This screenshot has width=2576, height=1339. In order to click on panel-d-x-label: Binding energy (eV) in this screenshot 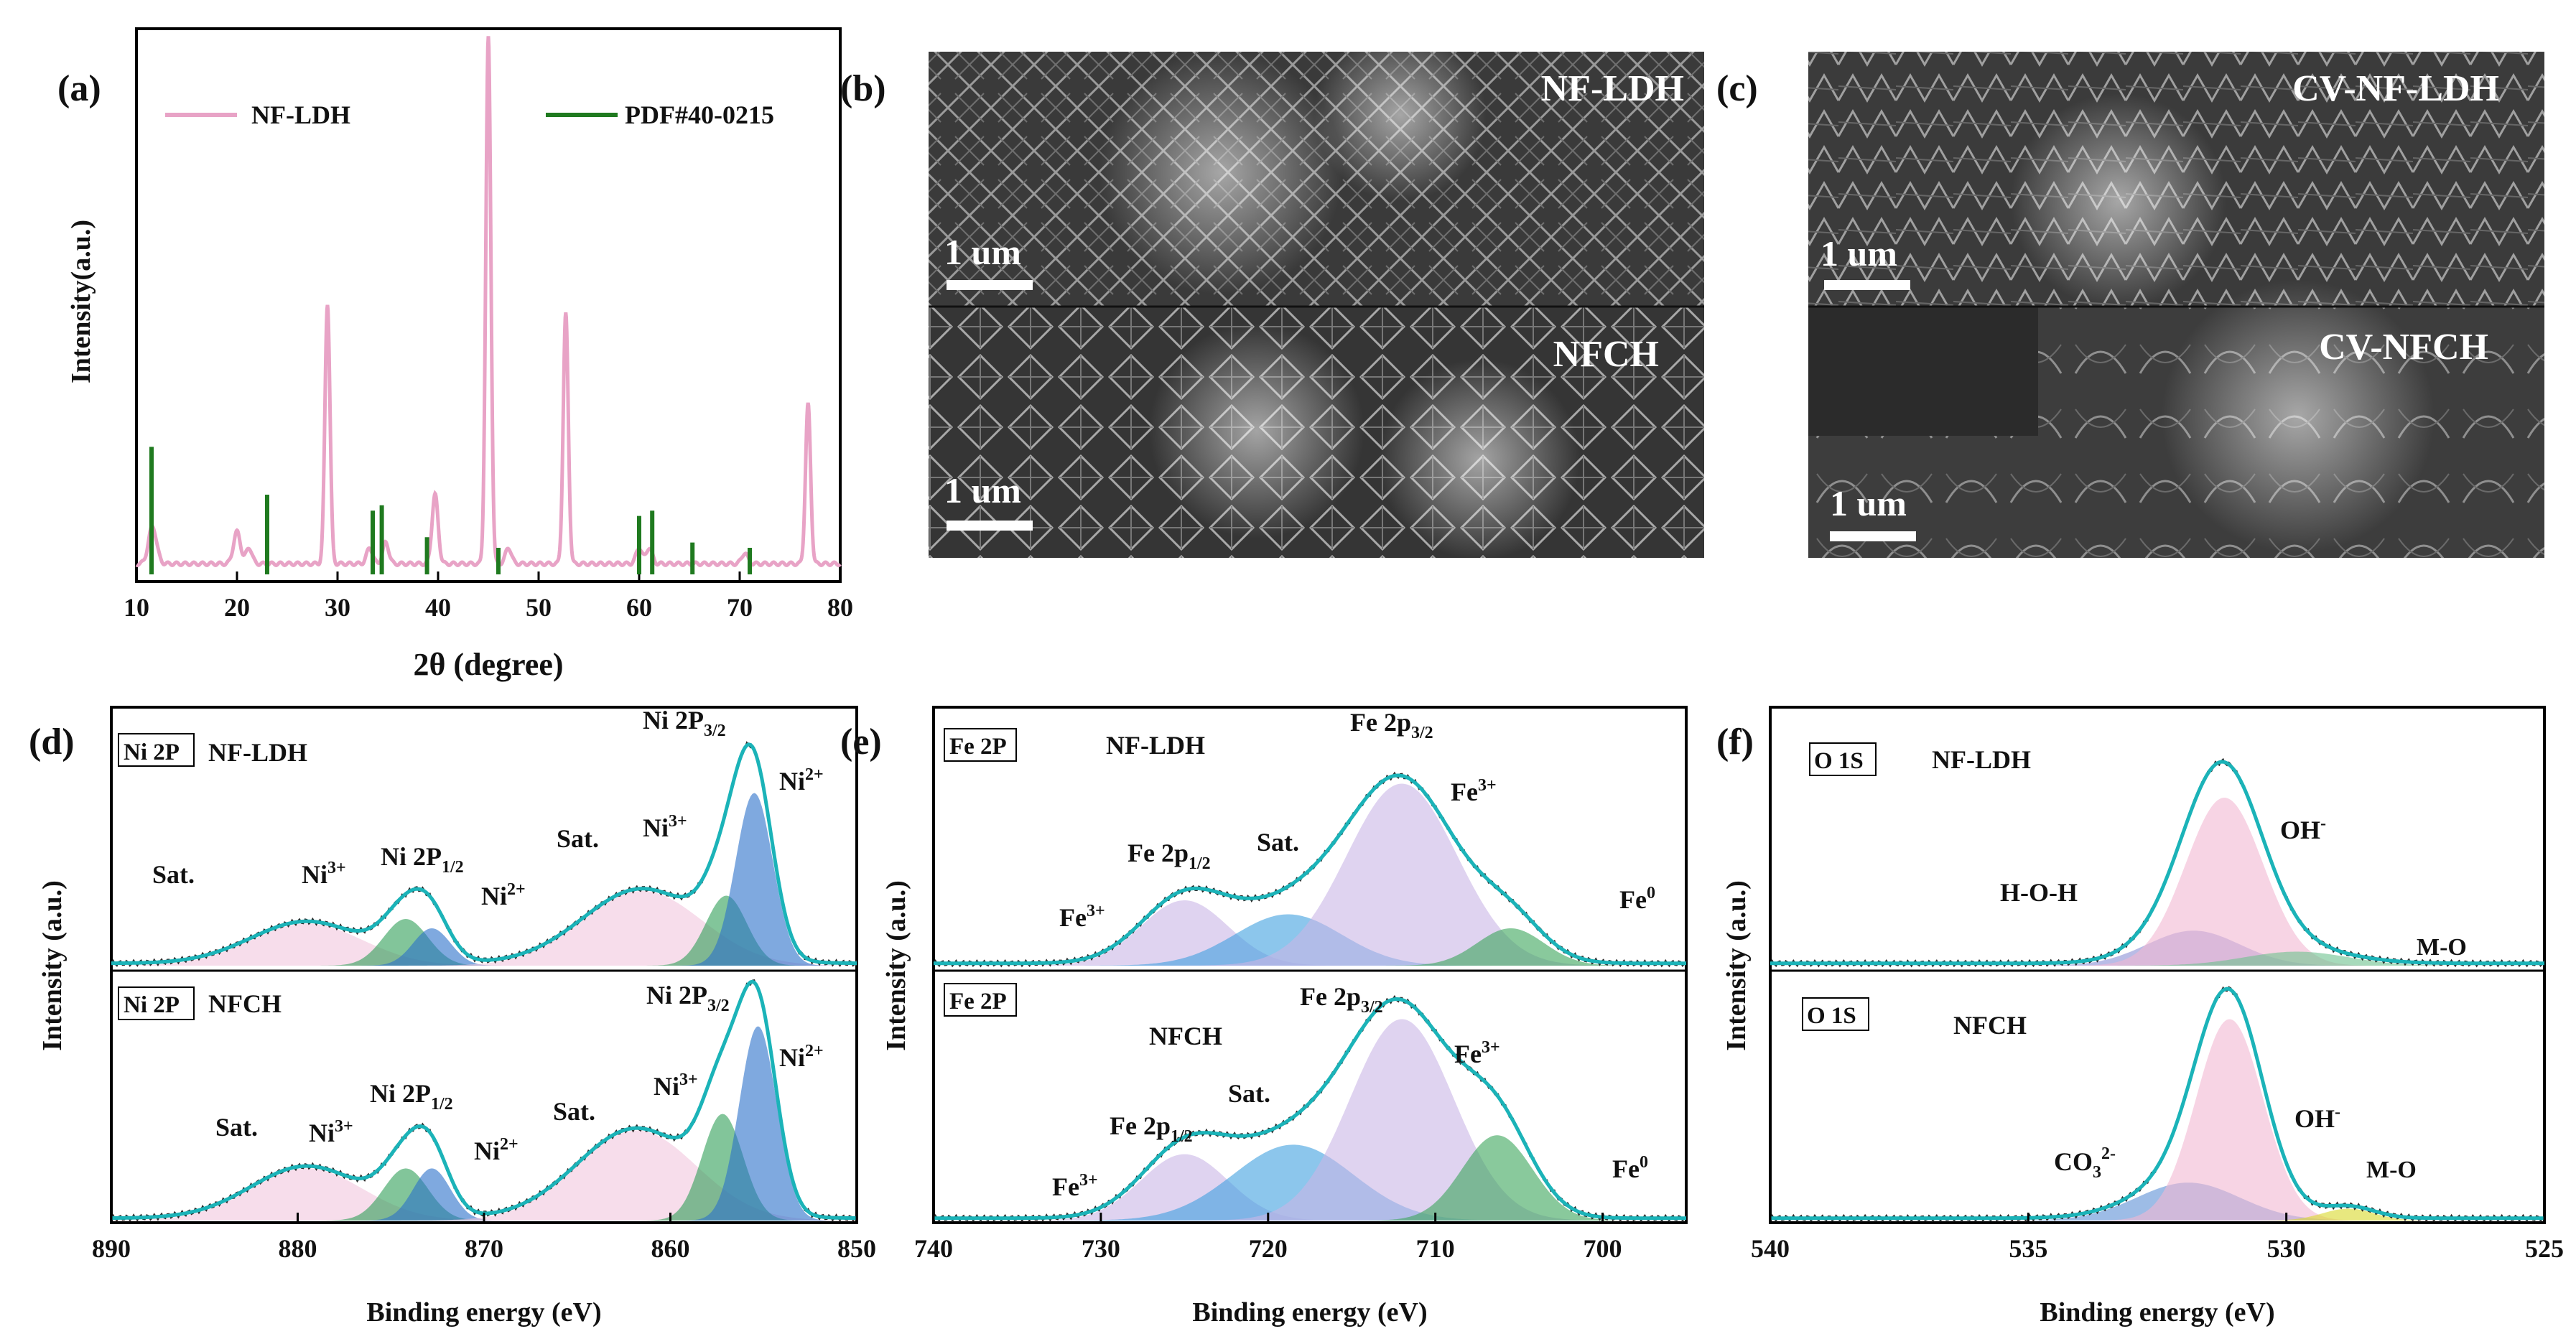, I will do `click(483, 1312)`.